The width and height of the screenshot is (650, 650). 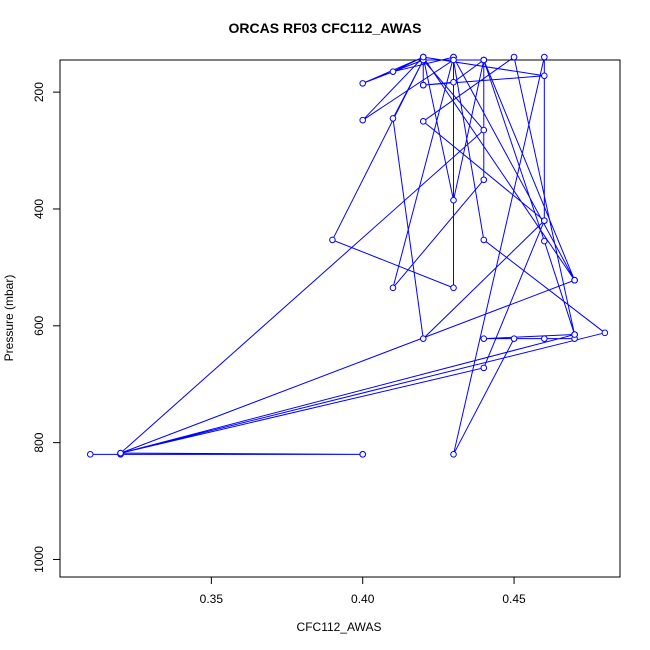 I want to click on y-tick-label: 600, so click(x=39, y=325).